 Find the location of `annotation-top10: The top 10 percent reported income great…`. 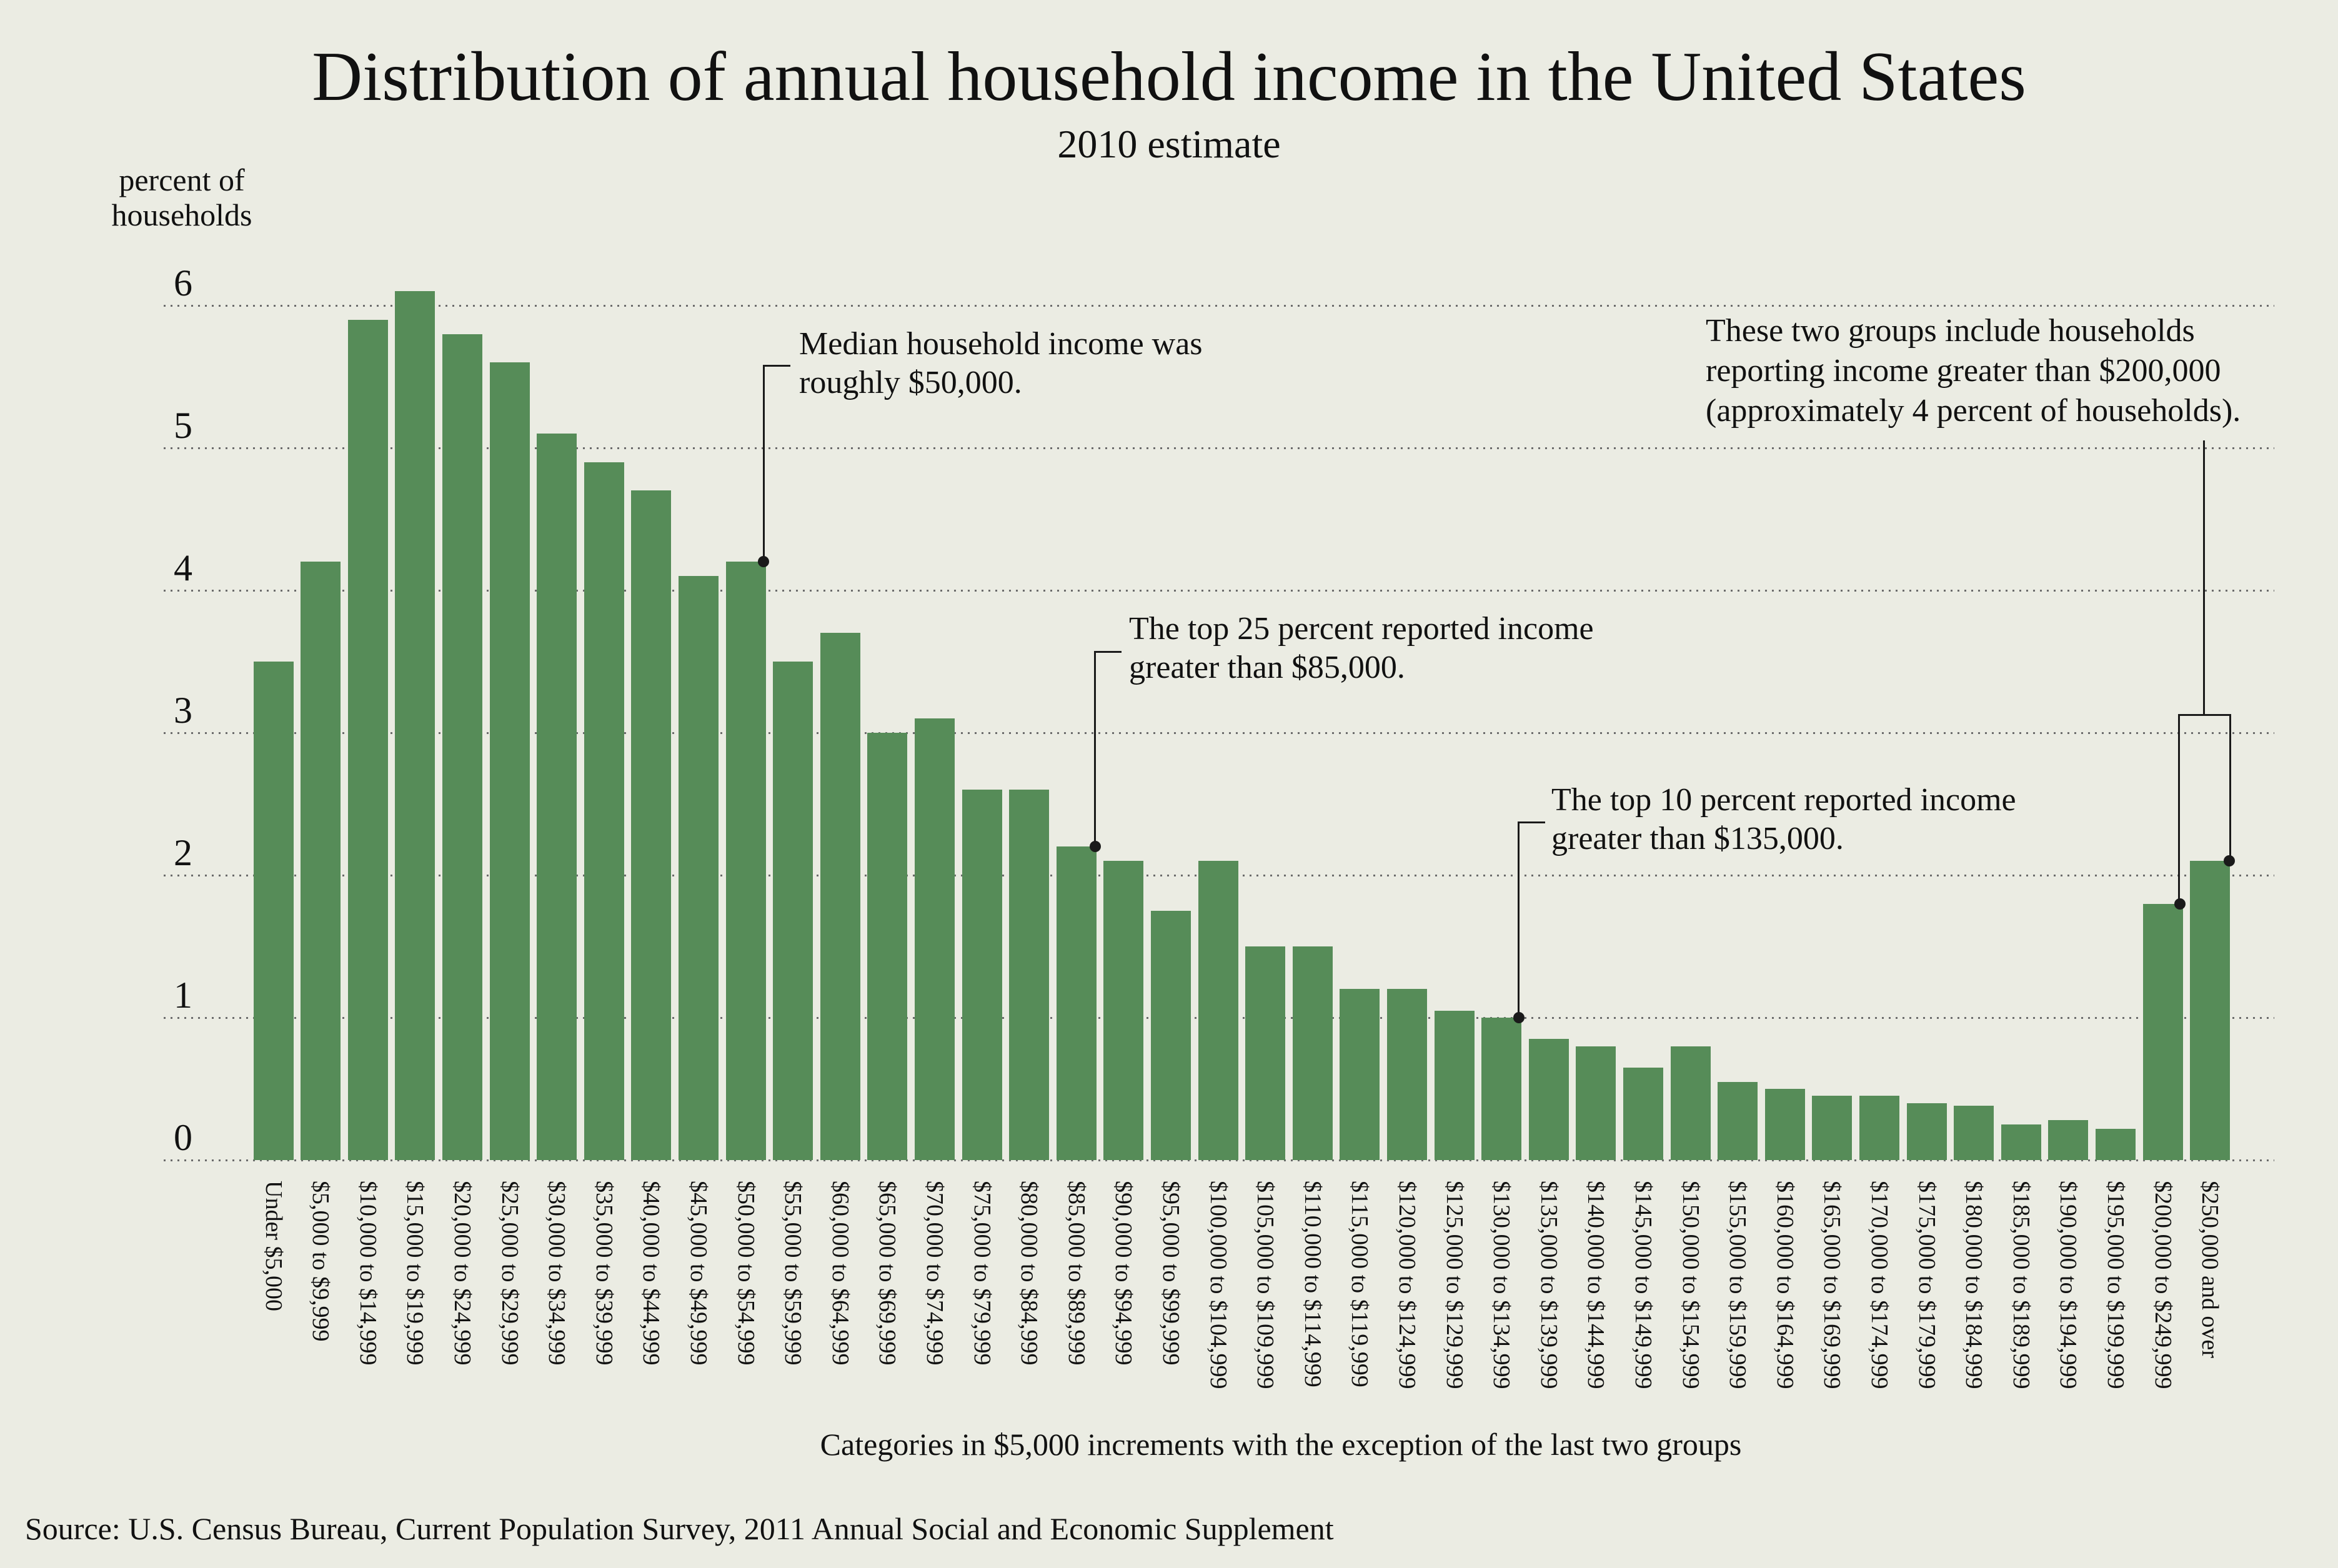

annotation-top10: The top 10 percent reported income great… is located at coordinates (1783, 819).